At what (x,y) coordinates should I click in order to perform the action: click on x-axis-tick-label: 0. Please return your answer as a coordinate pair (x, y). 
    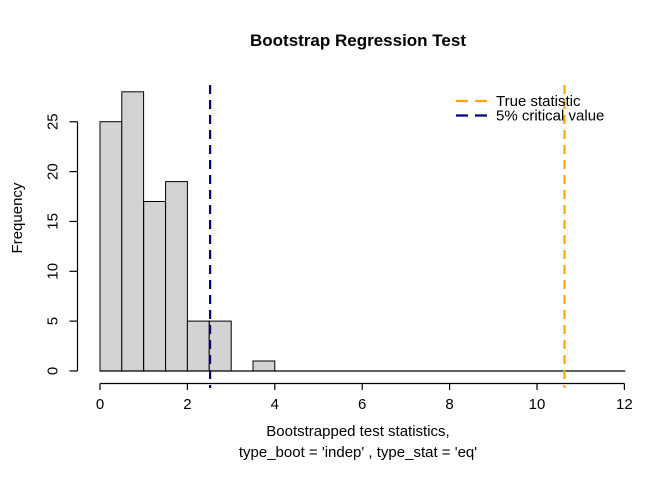
    Looking at the image, I should click on (100, 404).